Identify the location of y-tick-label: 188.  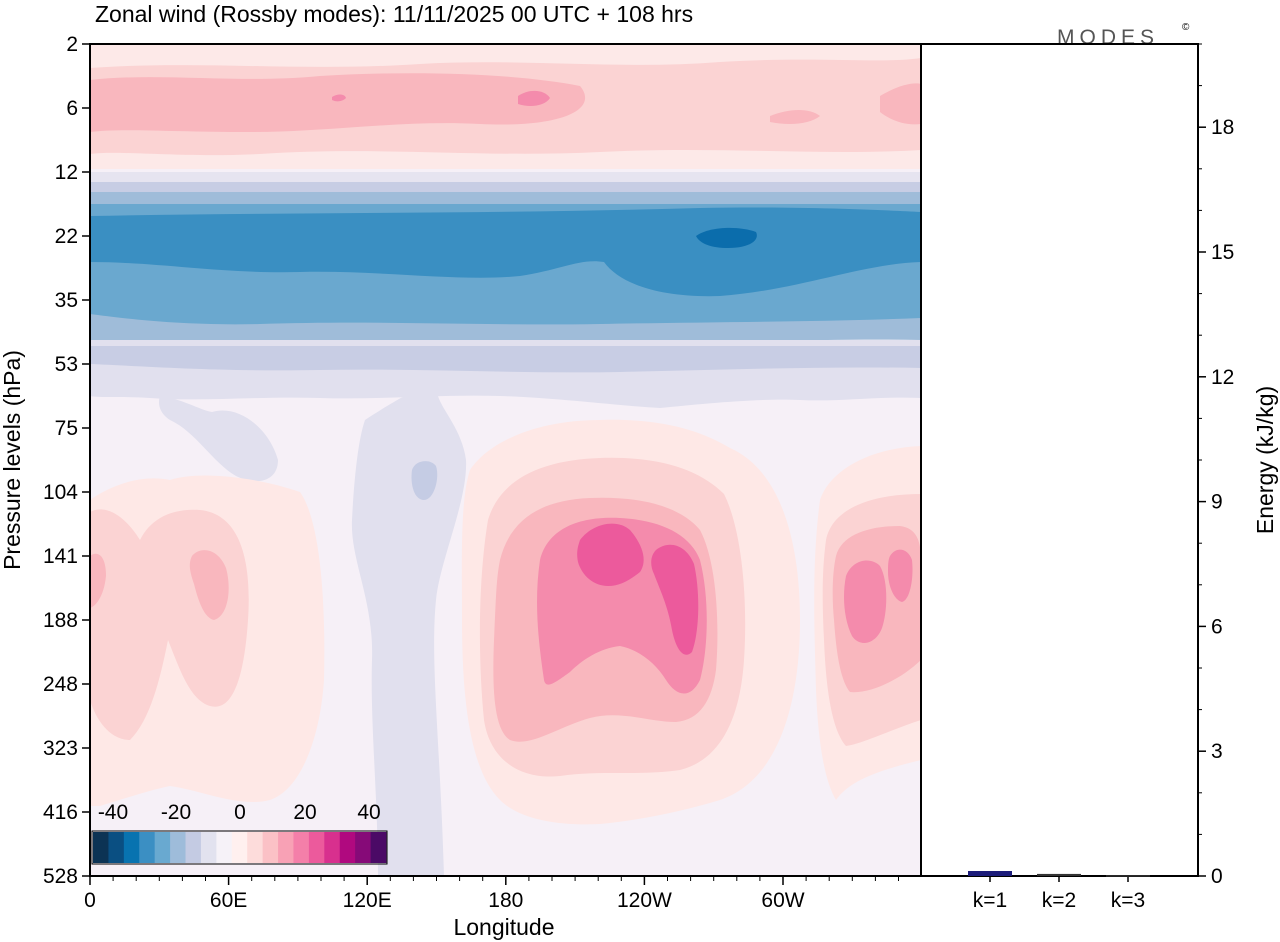
(60, 620).